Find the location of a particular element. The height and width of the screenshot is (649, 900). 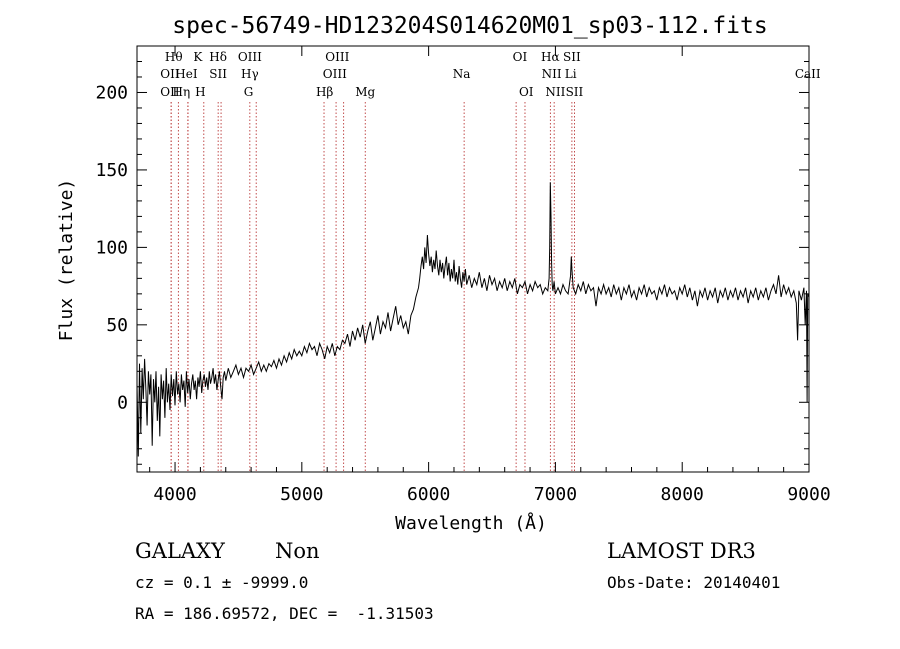

x-tick-label-2: 6000 is located at coordinates (428, 494).